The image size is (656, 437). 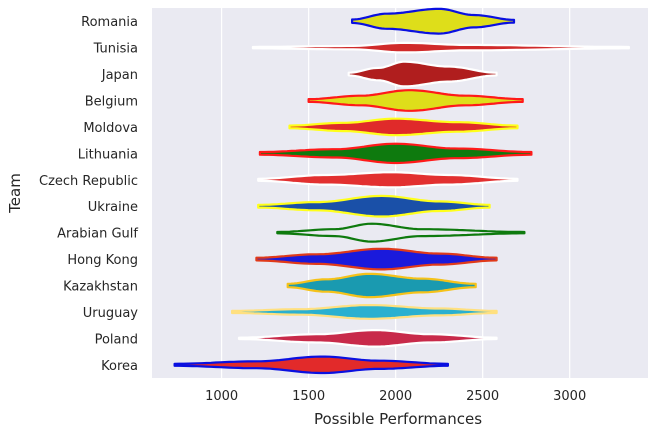 I want to click on violin-tunisia, so click(x=440, y=47).